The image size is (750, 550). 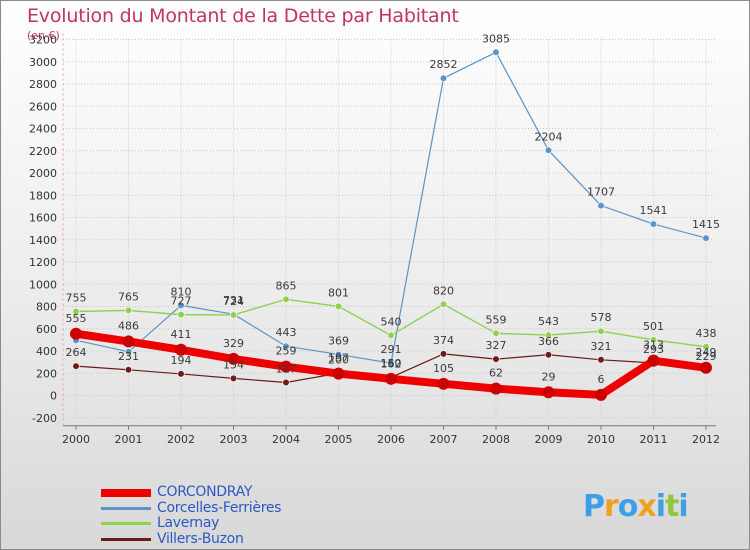 What do you see at coordinates (549, 439) in the screenshot?
I see `x-tick-label: 2009` at bounding box center [549, 439].